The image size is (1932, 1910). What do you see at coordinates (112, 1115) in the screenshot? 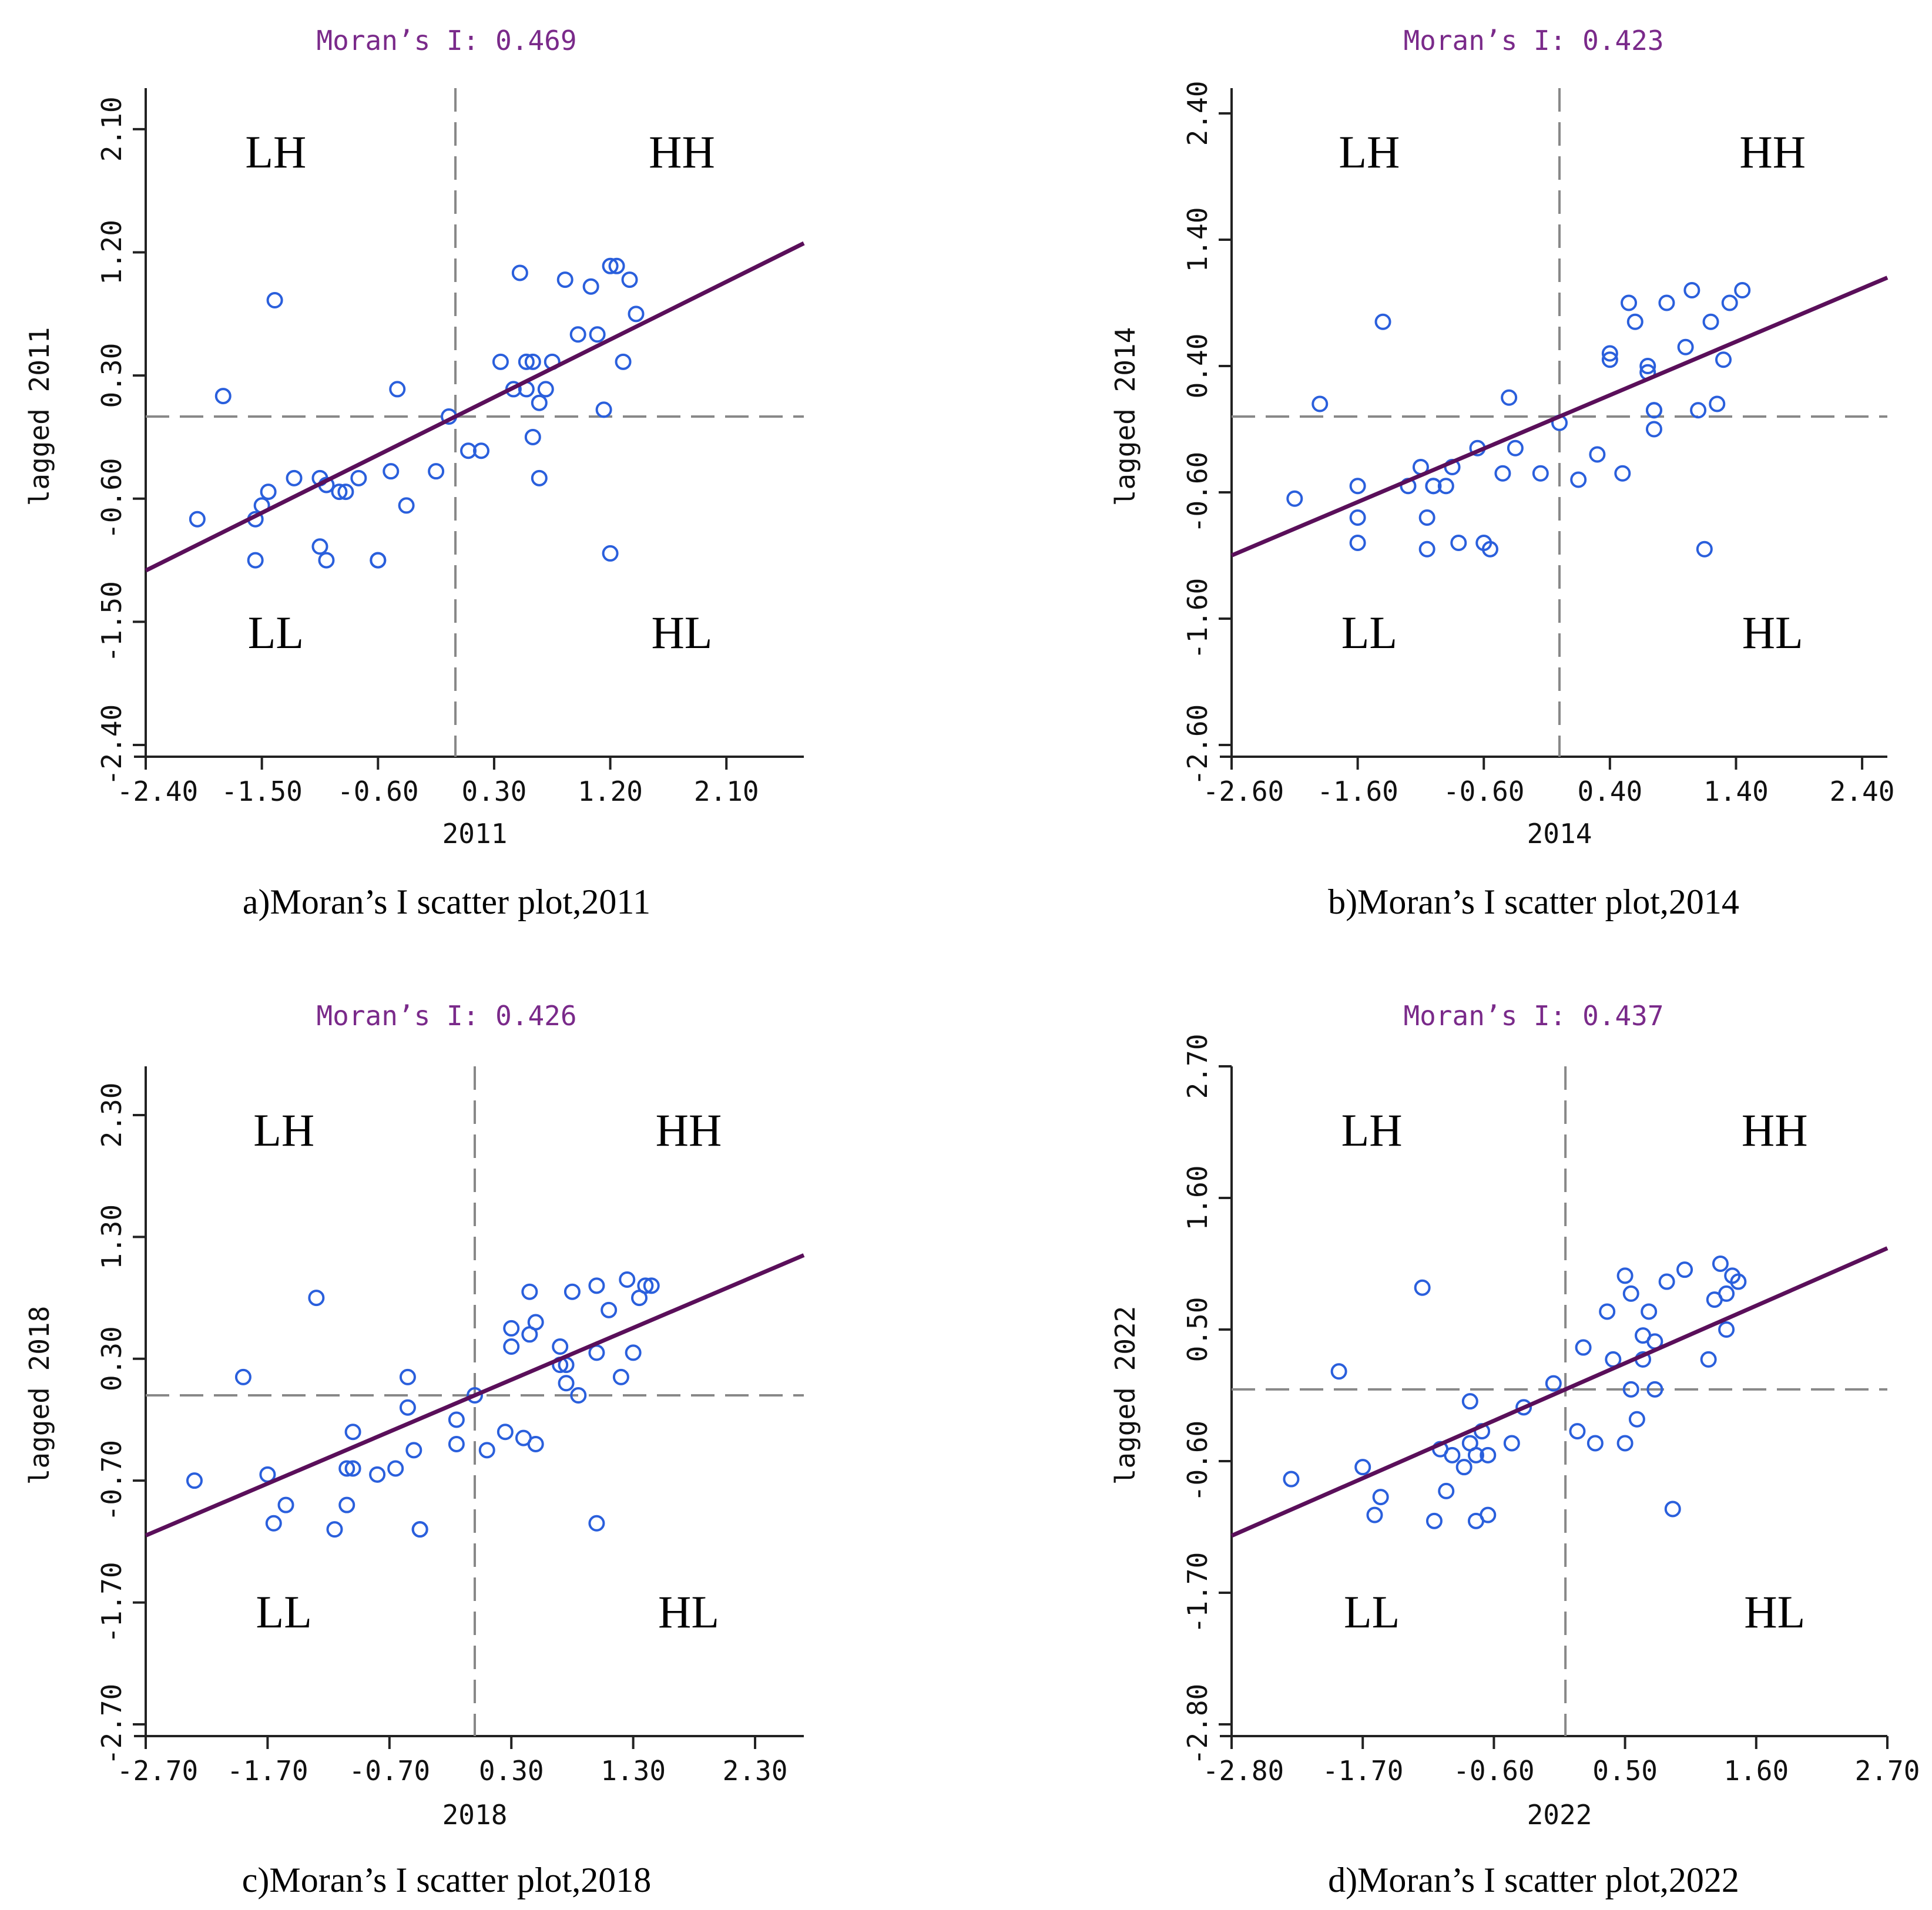
I see `y-tick-label: 2.30` at bounding box center [112, 1115].